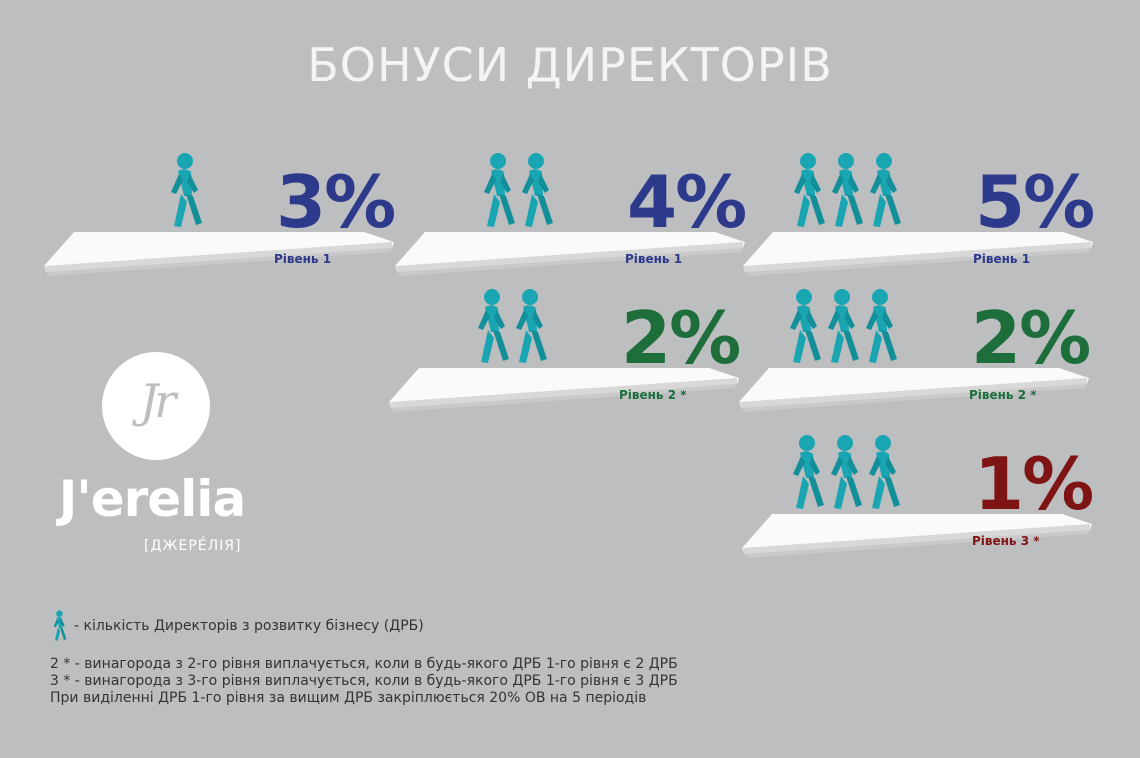  What do you see at coordinates (336, 202) in the screenshot?
I see `bonus-percent: 3%` at bounding box center [336, 202].